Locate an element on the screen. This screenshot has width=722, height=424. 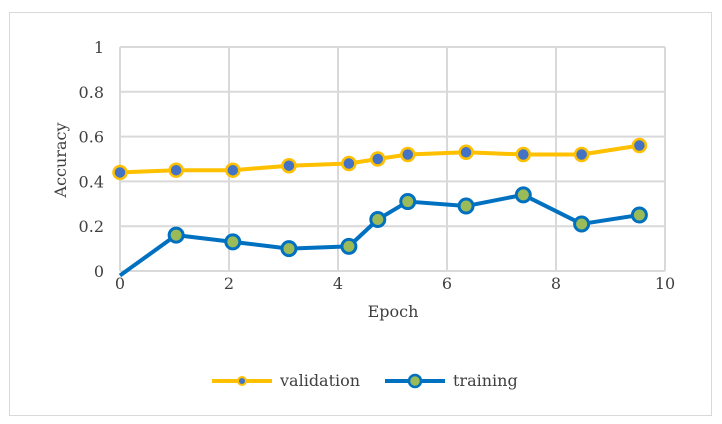
x-tick-label: 2 is located at coordinates (229, 283).